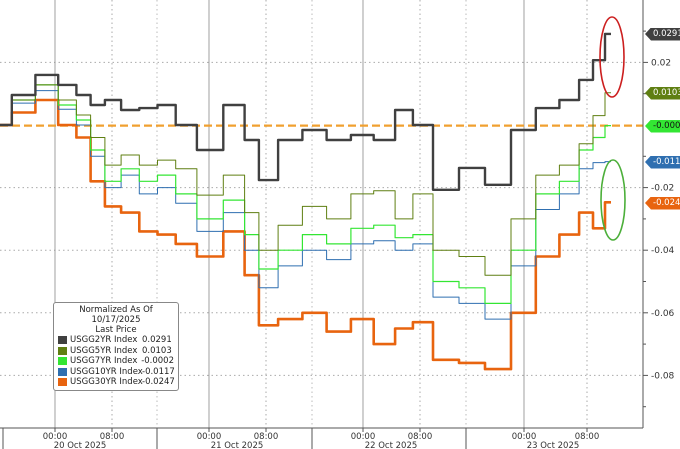 This screenshot has height=449, width=680. I want to click on last-value-label: -0.0247, so click(662, 203).